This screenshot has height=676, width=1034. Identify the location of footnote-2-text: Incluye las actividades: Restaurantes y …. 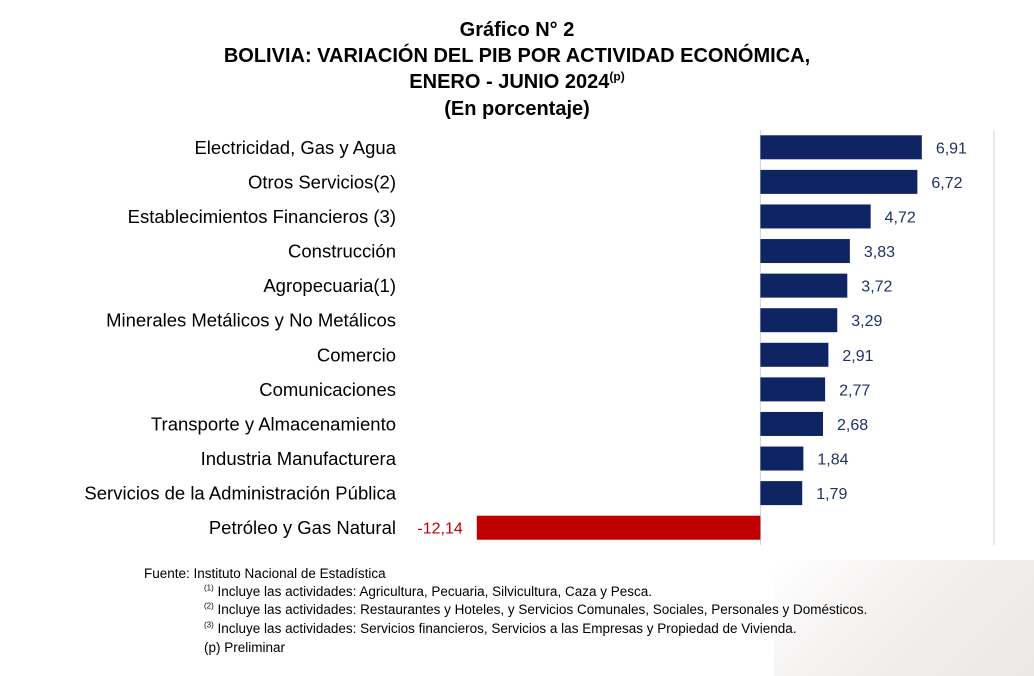
(540, 609).